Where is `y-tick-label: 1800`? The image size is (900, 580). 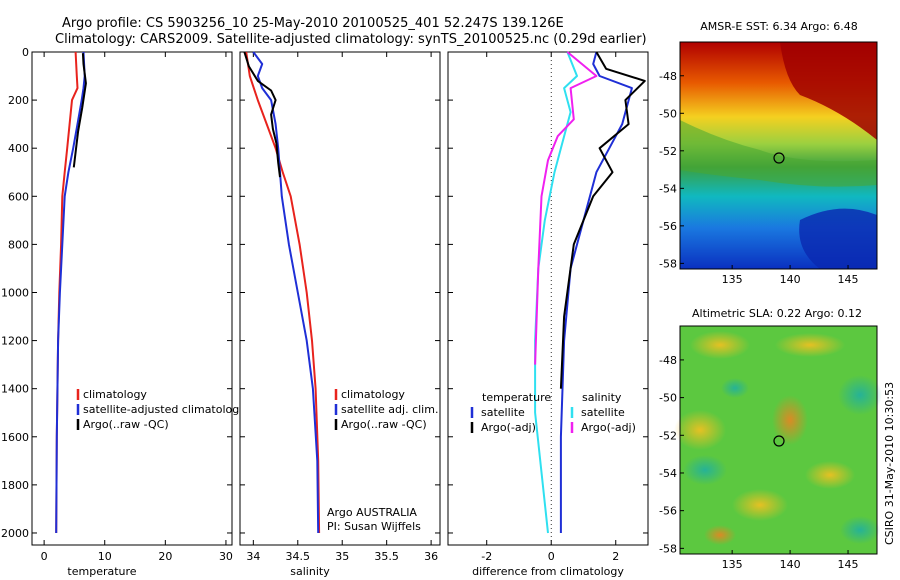 y-tick-label: 1800 is located at coordinates (15, 485).